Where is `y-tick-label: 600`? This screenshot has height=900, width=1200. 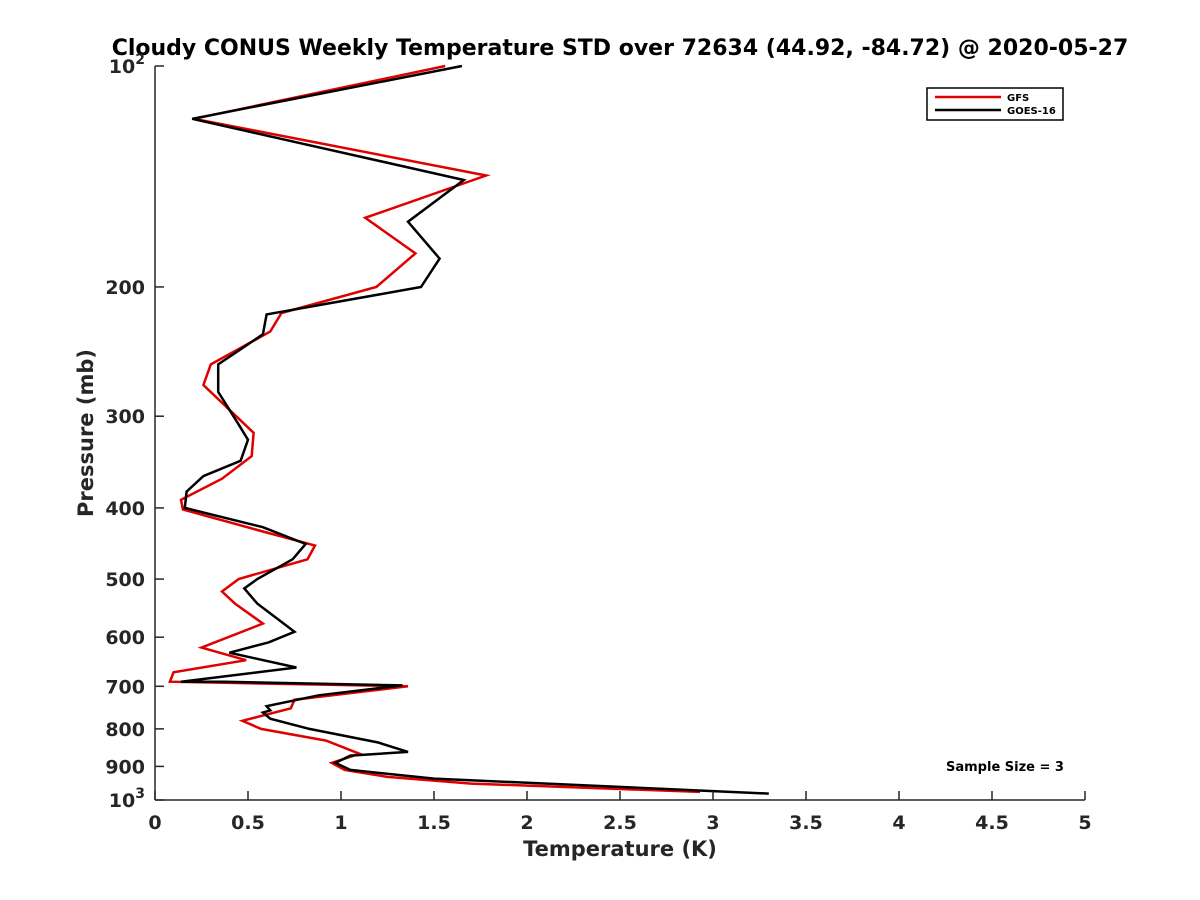
y-tick-label: 600 is located at coordinates (125, 638).